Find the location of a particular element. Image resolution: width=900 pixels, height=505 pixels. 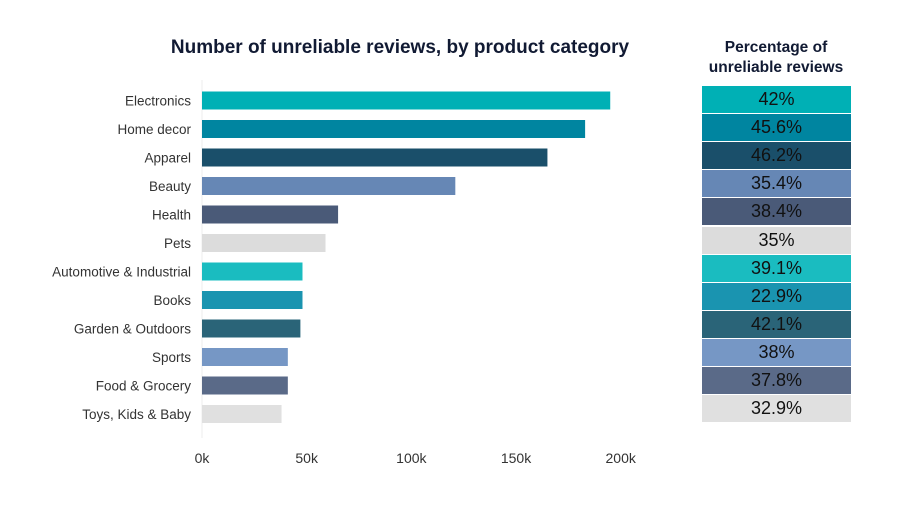

percentage-cell: 35.4% is located at coordinates (776, 184).